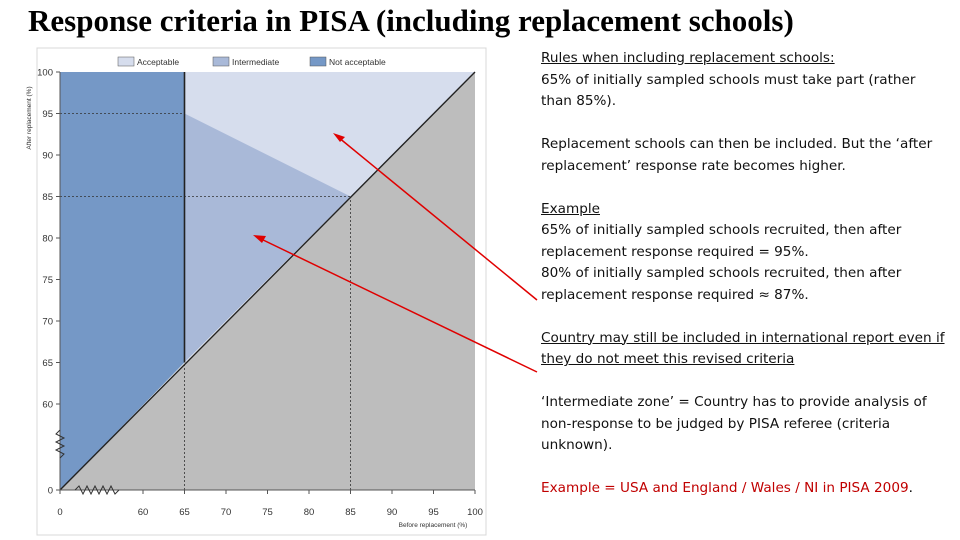  What do you see at coordinates (267, 512) in the screenshot?
I see `x-tick-label-75: 75` at bounding box center [267, 512].